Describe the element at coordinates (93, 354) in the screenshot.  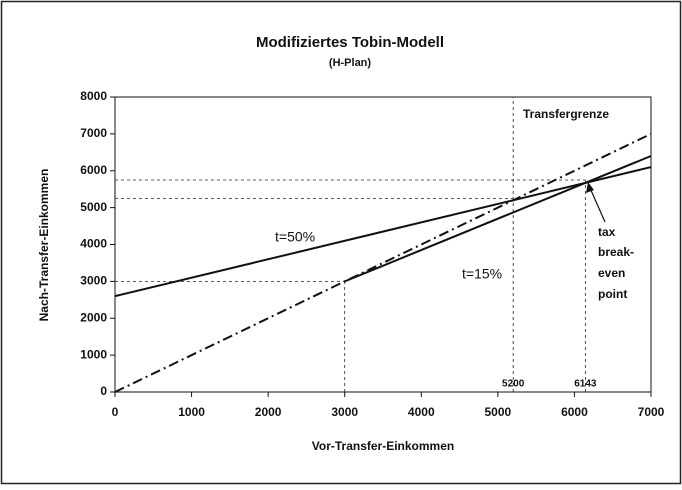
I see `y-tick-label: 1000` at that location.